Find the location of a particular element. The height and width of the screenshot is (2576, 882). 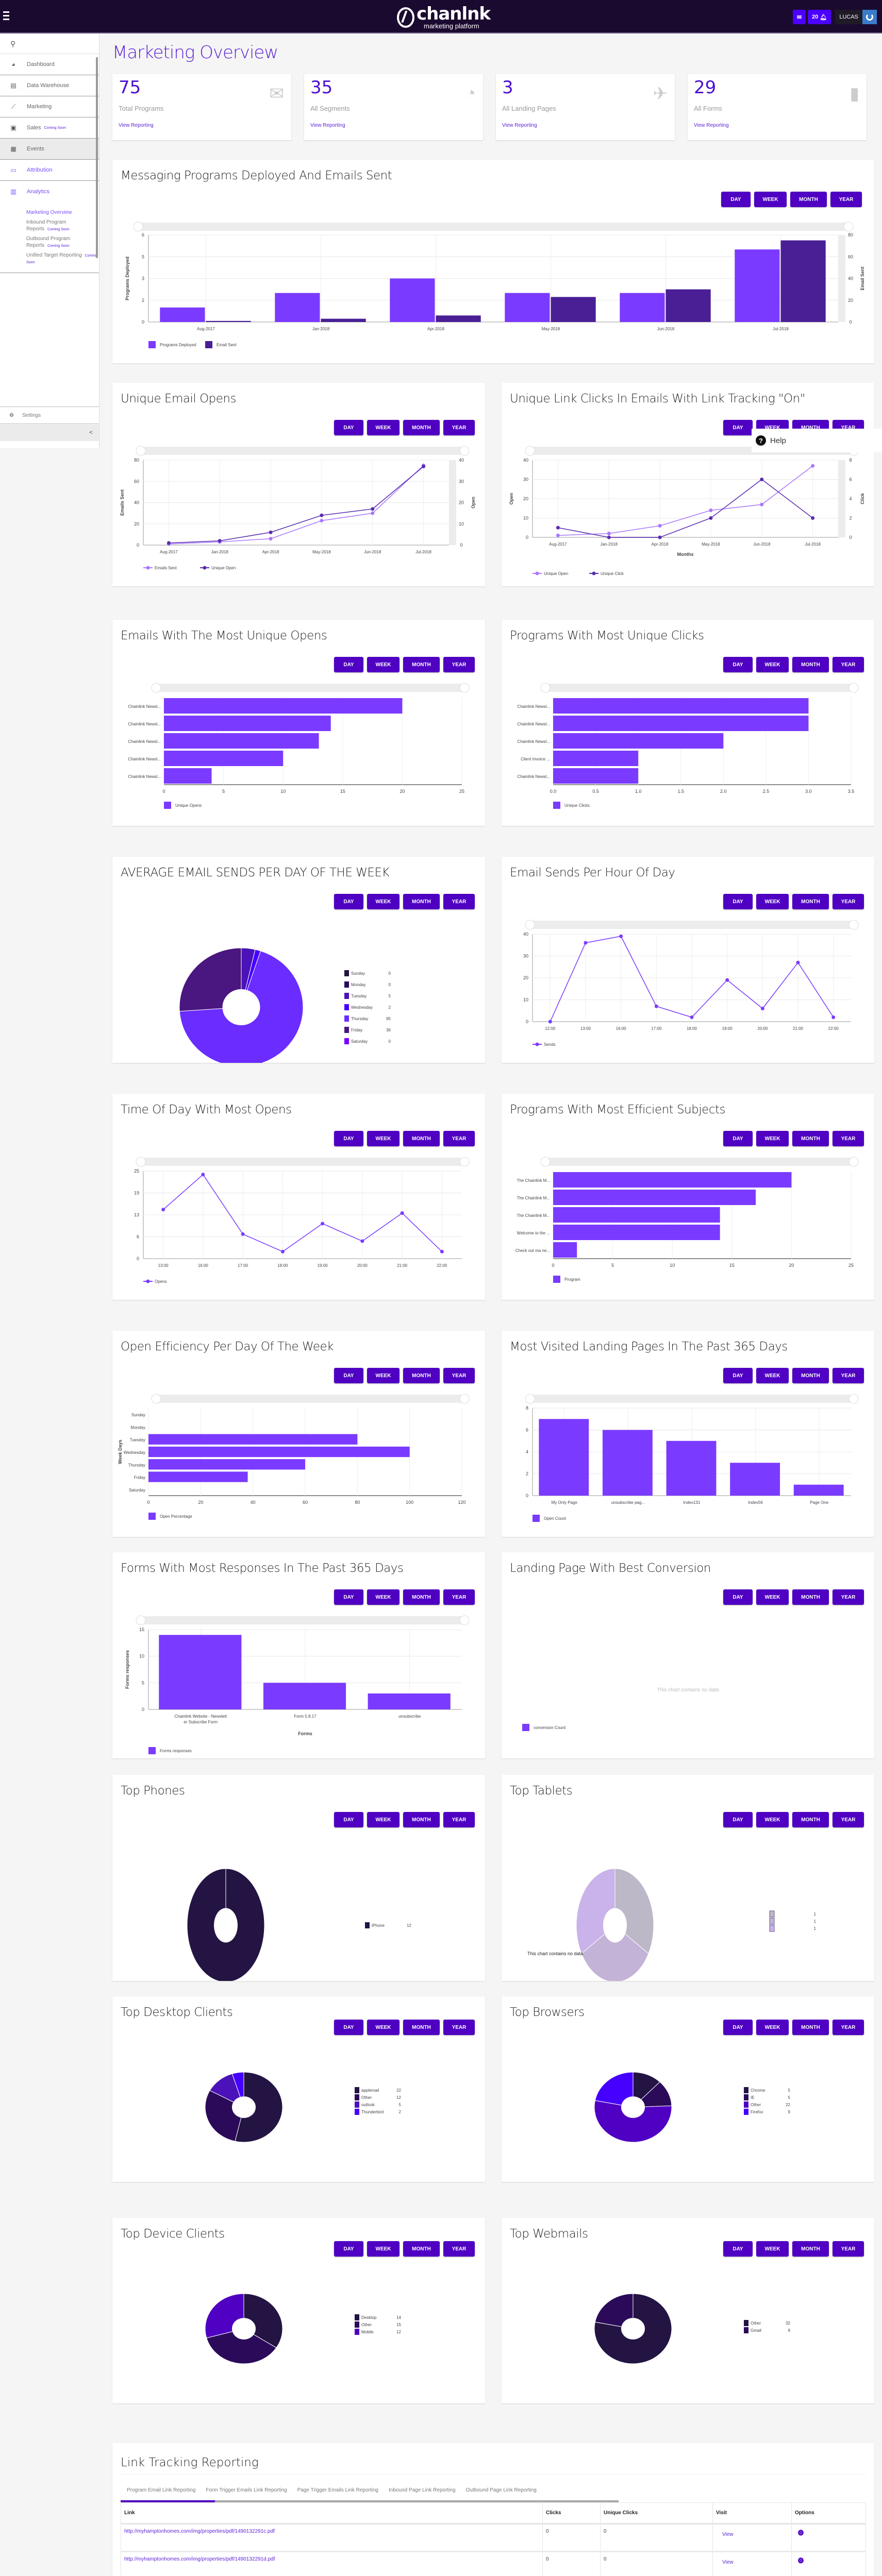

sidebar-search: ⚲ is located at coordinates (49, 44).